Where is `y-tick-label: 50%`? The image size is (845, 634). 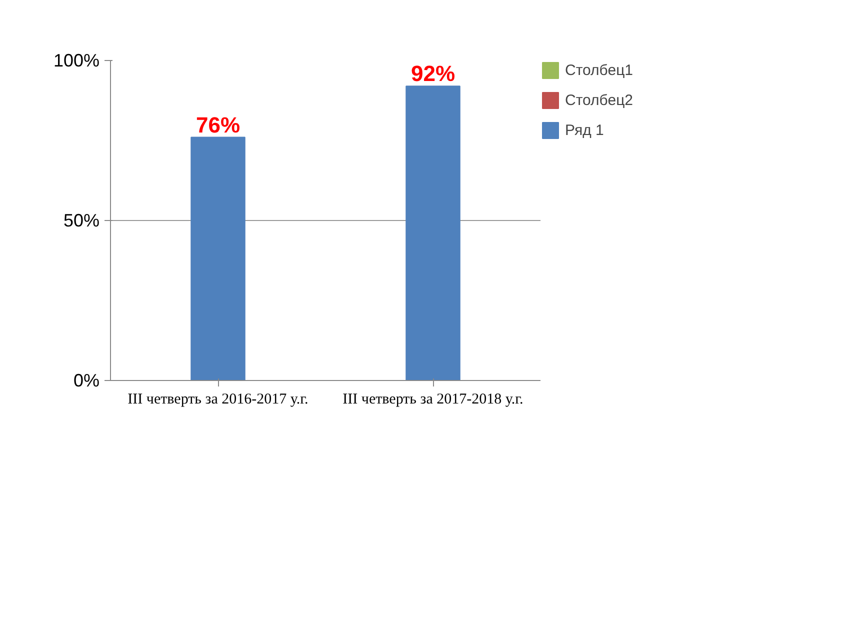
y-tick-label: 50% is located at coordinates (81, 220).